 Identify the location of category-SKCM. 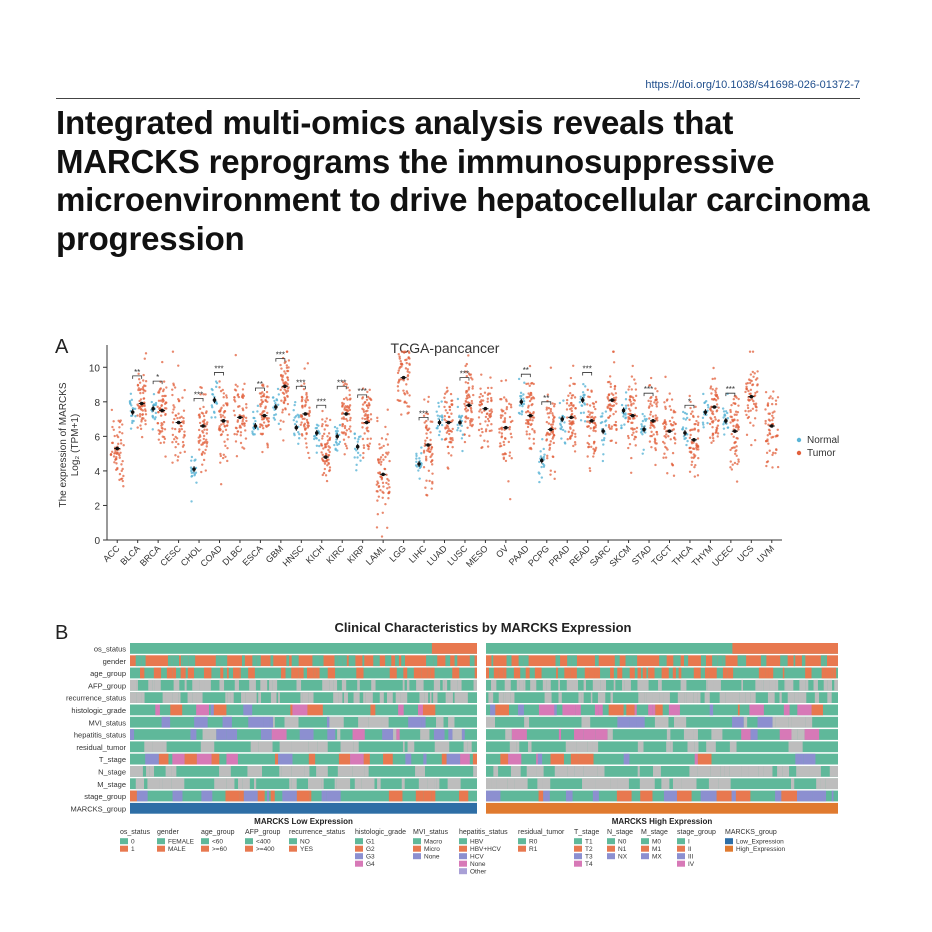
(629, 419).